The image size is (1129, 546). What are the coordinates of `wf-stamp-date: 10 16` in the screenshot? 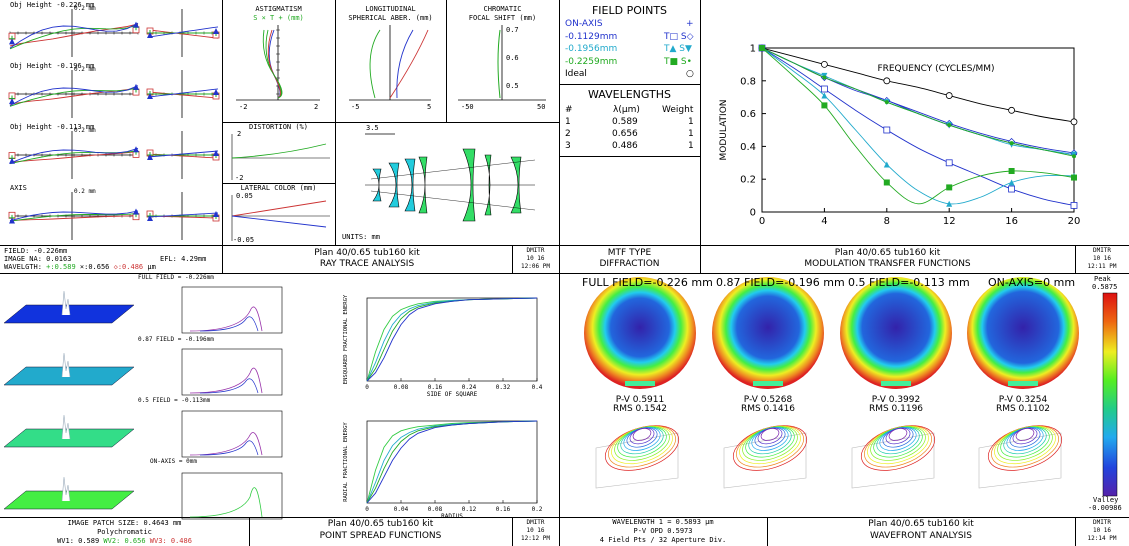 It's located at (1102, 530).